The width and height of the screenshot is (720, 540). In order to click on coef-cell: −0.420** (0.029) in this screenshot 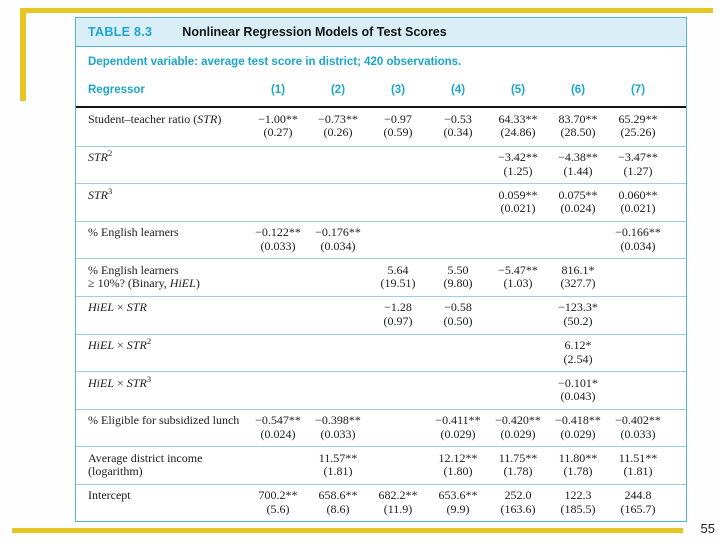, I will do `click(518, 430)`.